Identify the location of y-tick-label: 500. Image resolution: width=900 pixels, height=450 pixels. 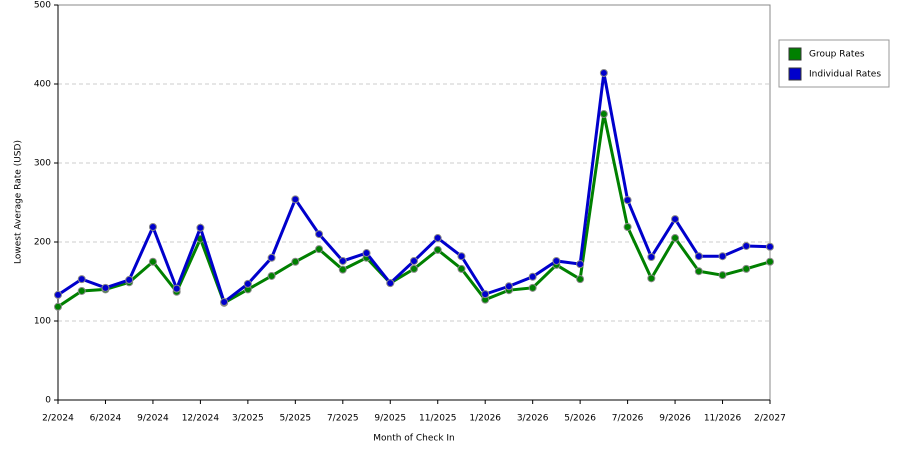
(42, 6).